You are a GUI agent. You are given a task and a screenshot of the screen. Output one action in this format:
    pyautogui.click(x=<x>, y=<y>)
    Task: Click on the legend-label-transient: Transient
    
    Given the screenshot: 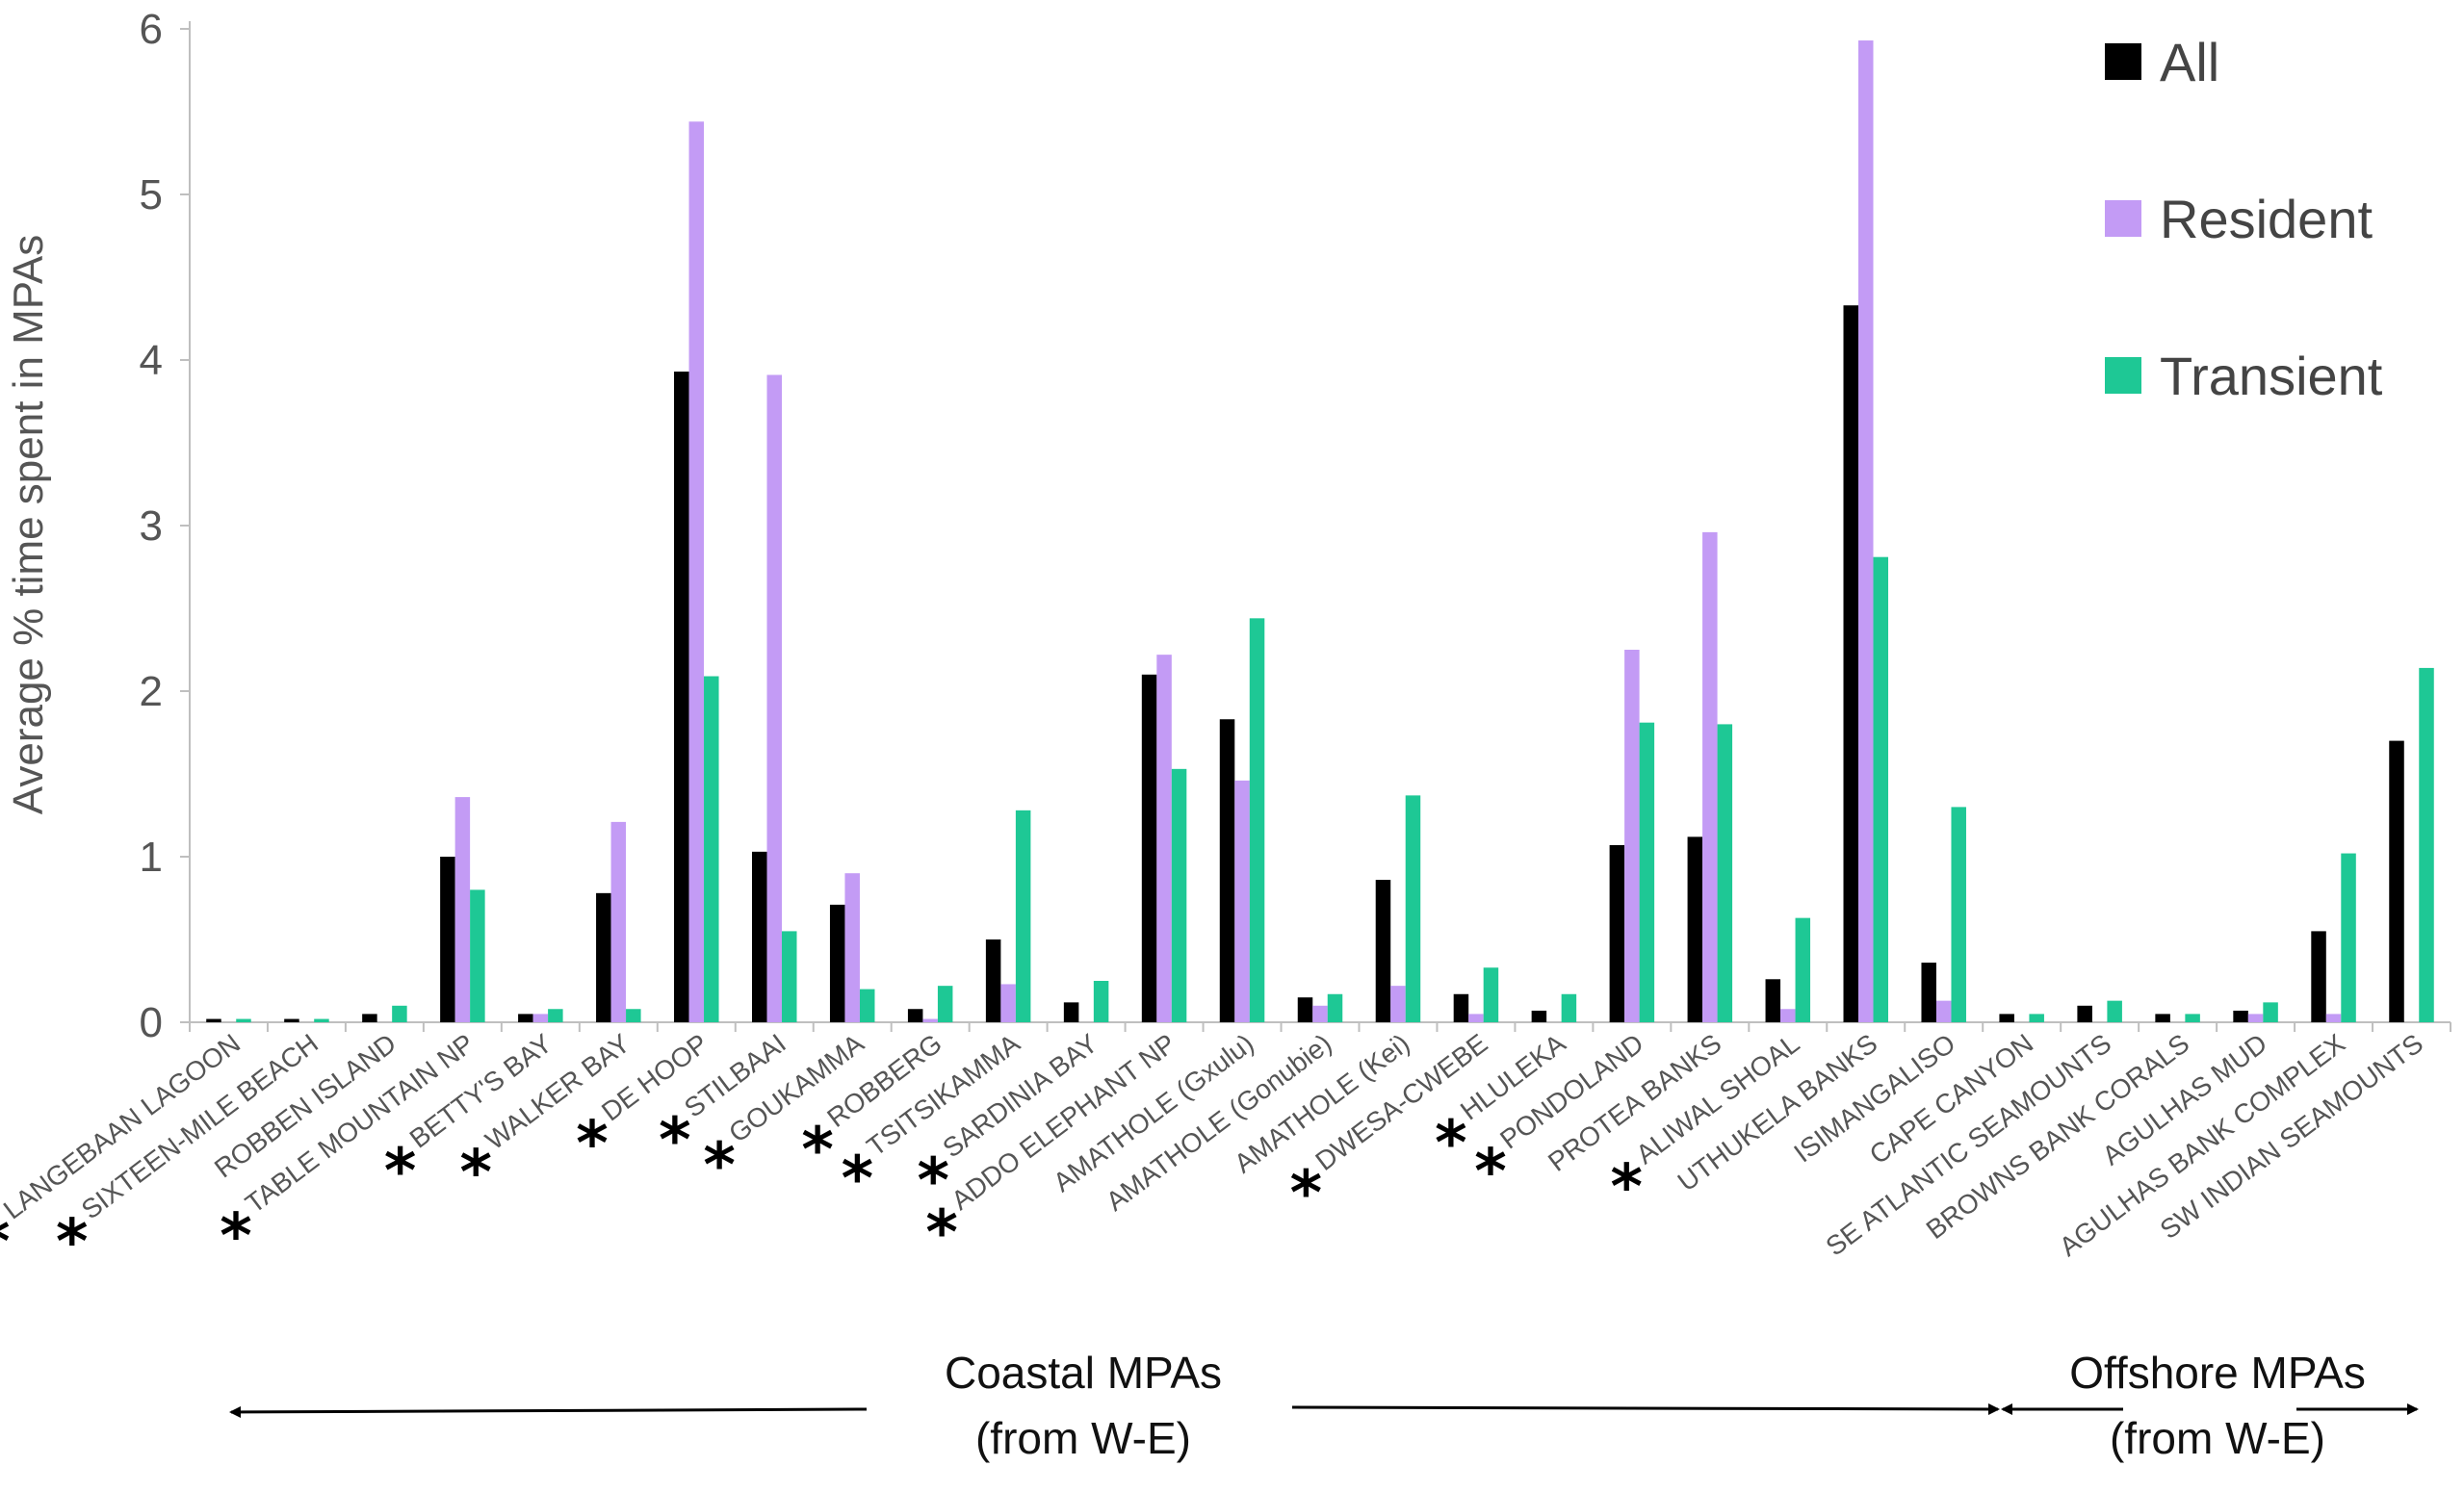 What is the action you would take?
    pyautogui.click(x=2271, y=376)
    